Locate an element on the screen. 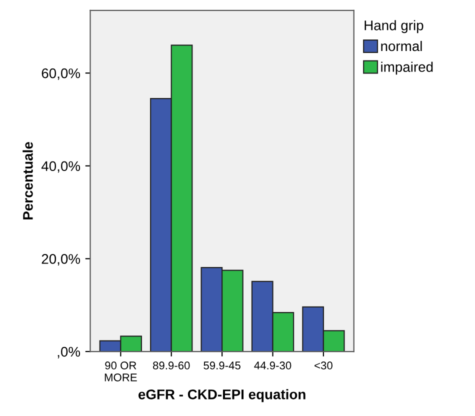 The width and height of the screenshot is (475, 416). legend-title: Hand grip is located at coordinates (394, 27).